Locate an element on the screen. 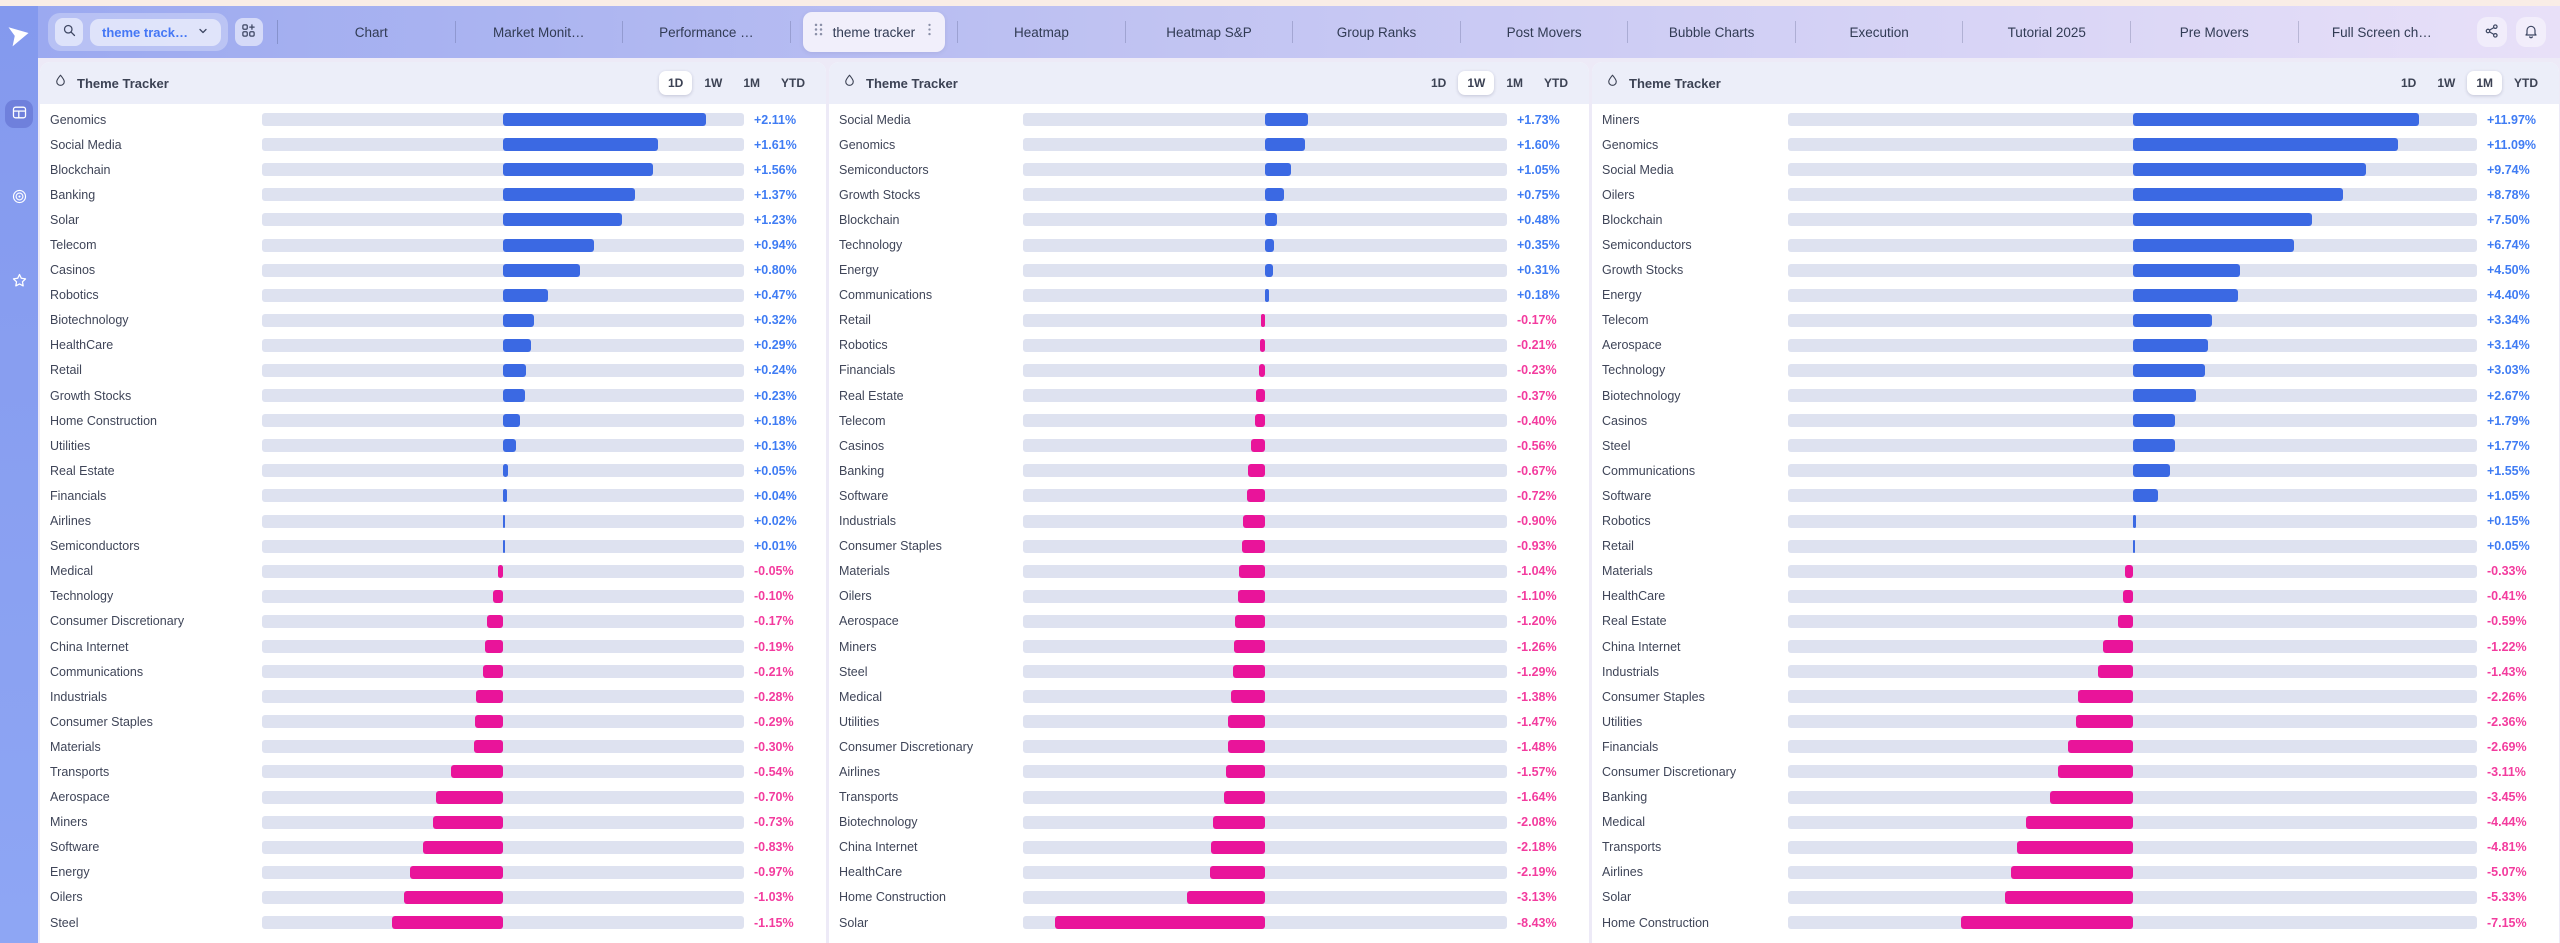  value-label: -0.70% is located at coordinates (774, 797).